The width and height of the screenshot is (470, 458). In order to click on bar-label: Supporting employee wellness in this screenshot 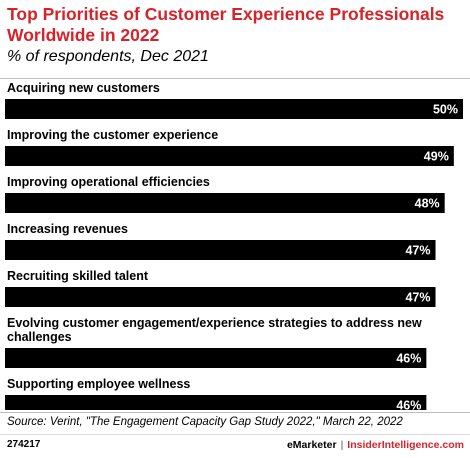, I will do `click(98, 384)`.